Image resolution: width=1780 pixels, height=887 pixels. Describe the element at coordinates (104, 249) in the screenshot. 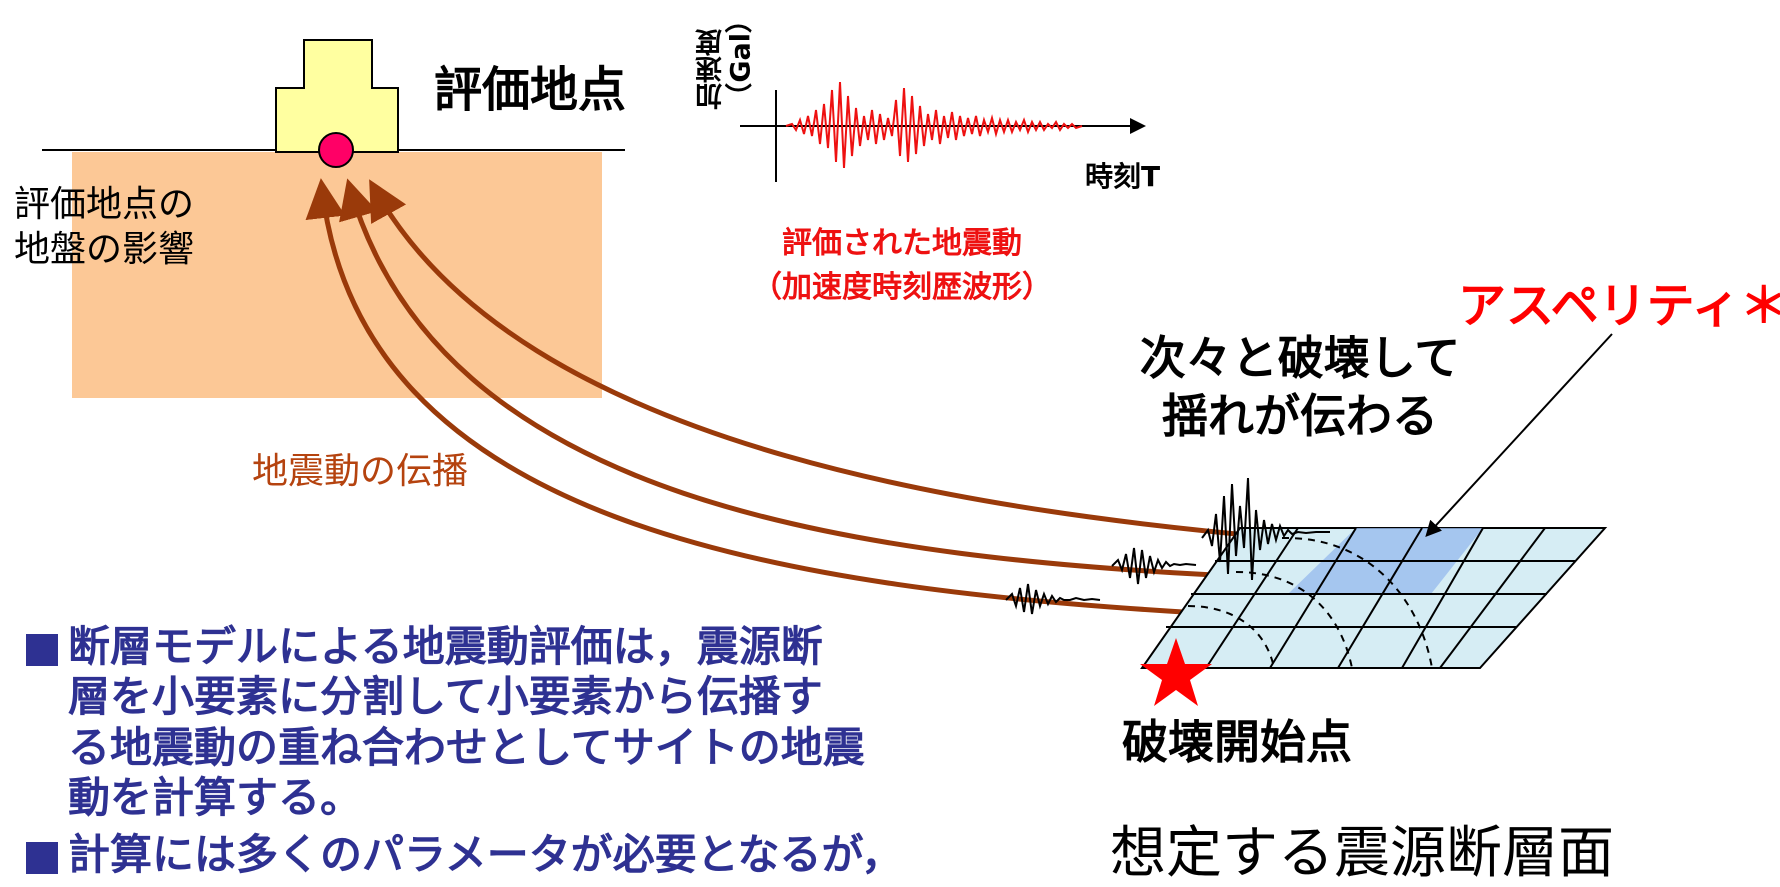

I see `site-ground-effect-line: 地盤の影響` at that location.